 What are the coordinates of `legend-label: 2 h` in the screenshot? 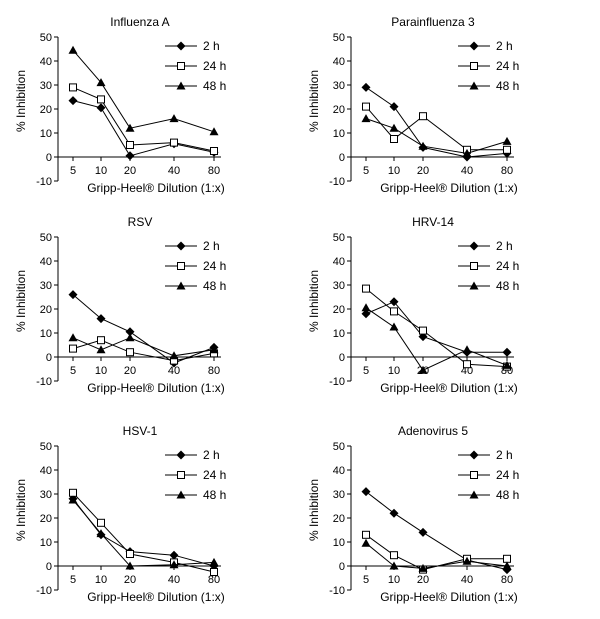 It's located at (504, 455).